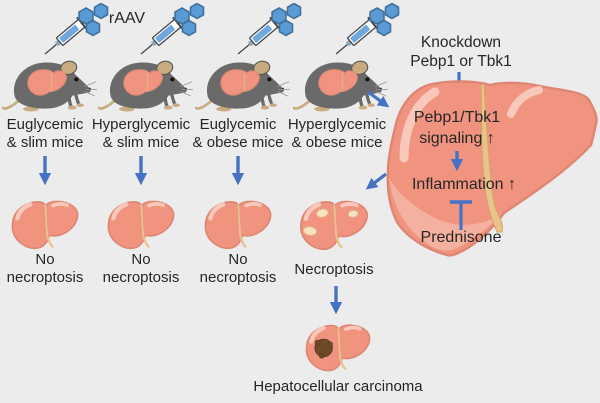  Describe the element at coordinates (127, 18) in the screenshot. I see `raav-label: rAAV` at that location.